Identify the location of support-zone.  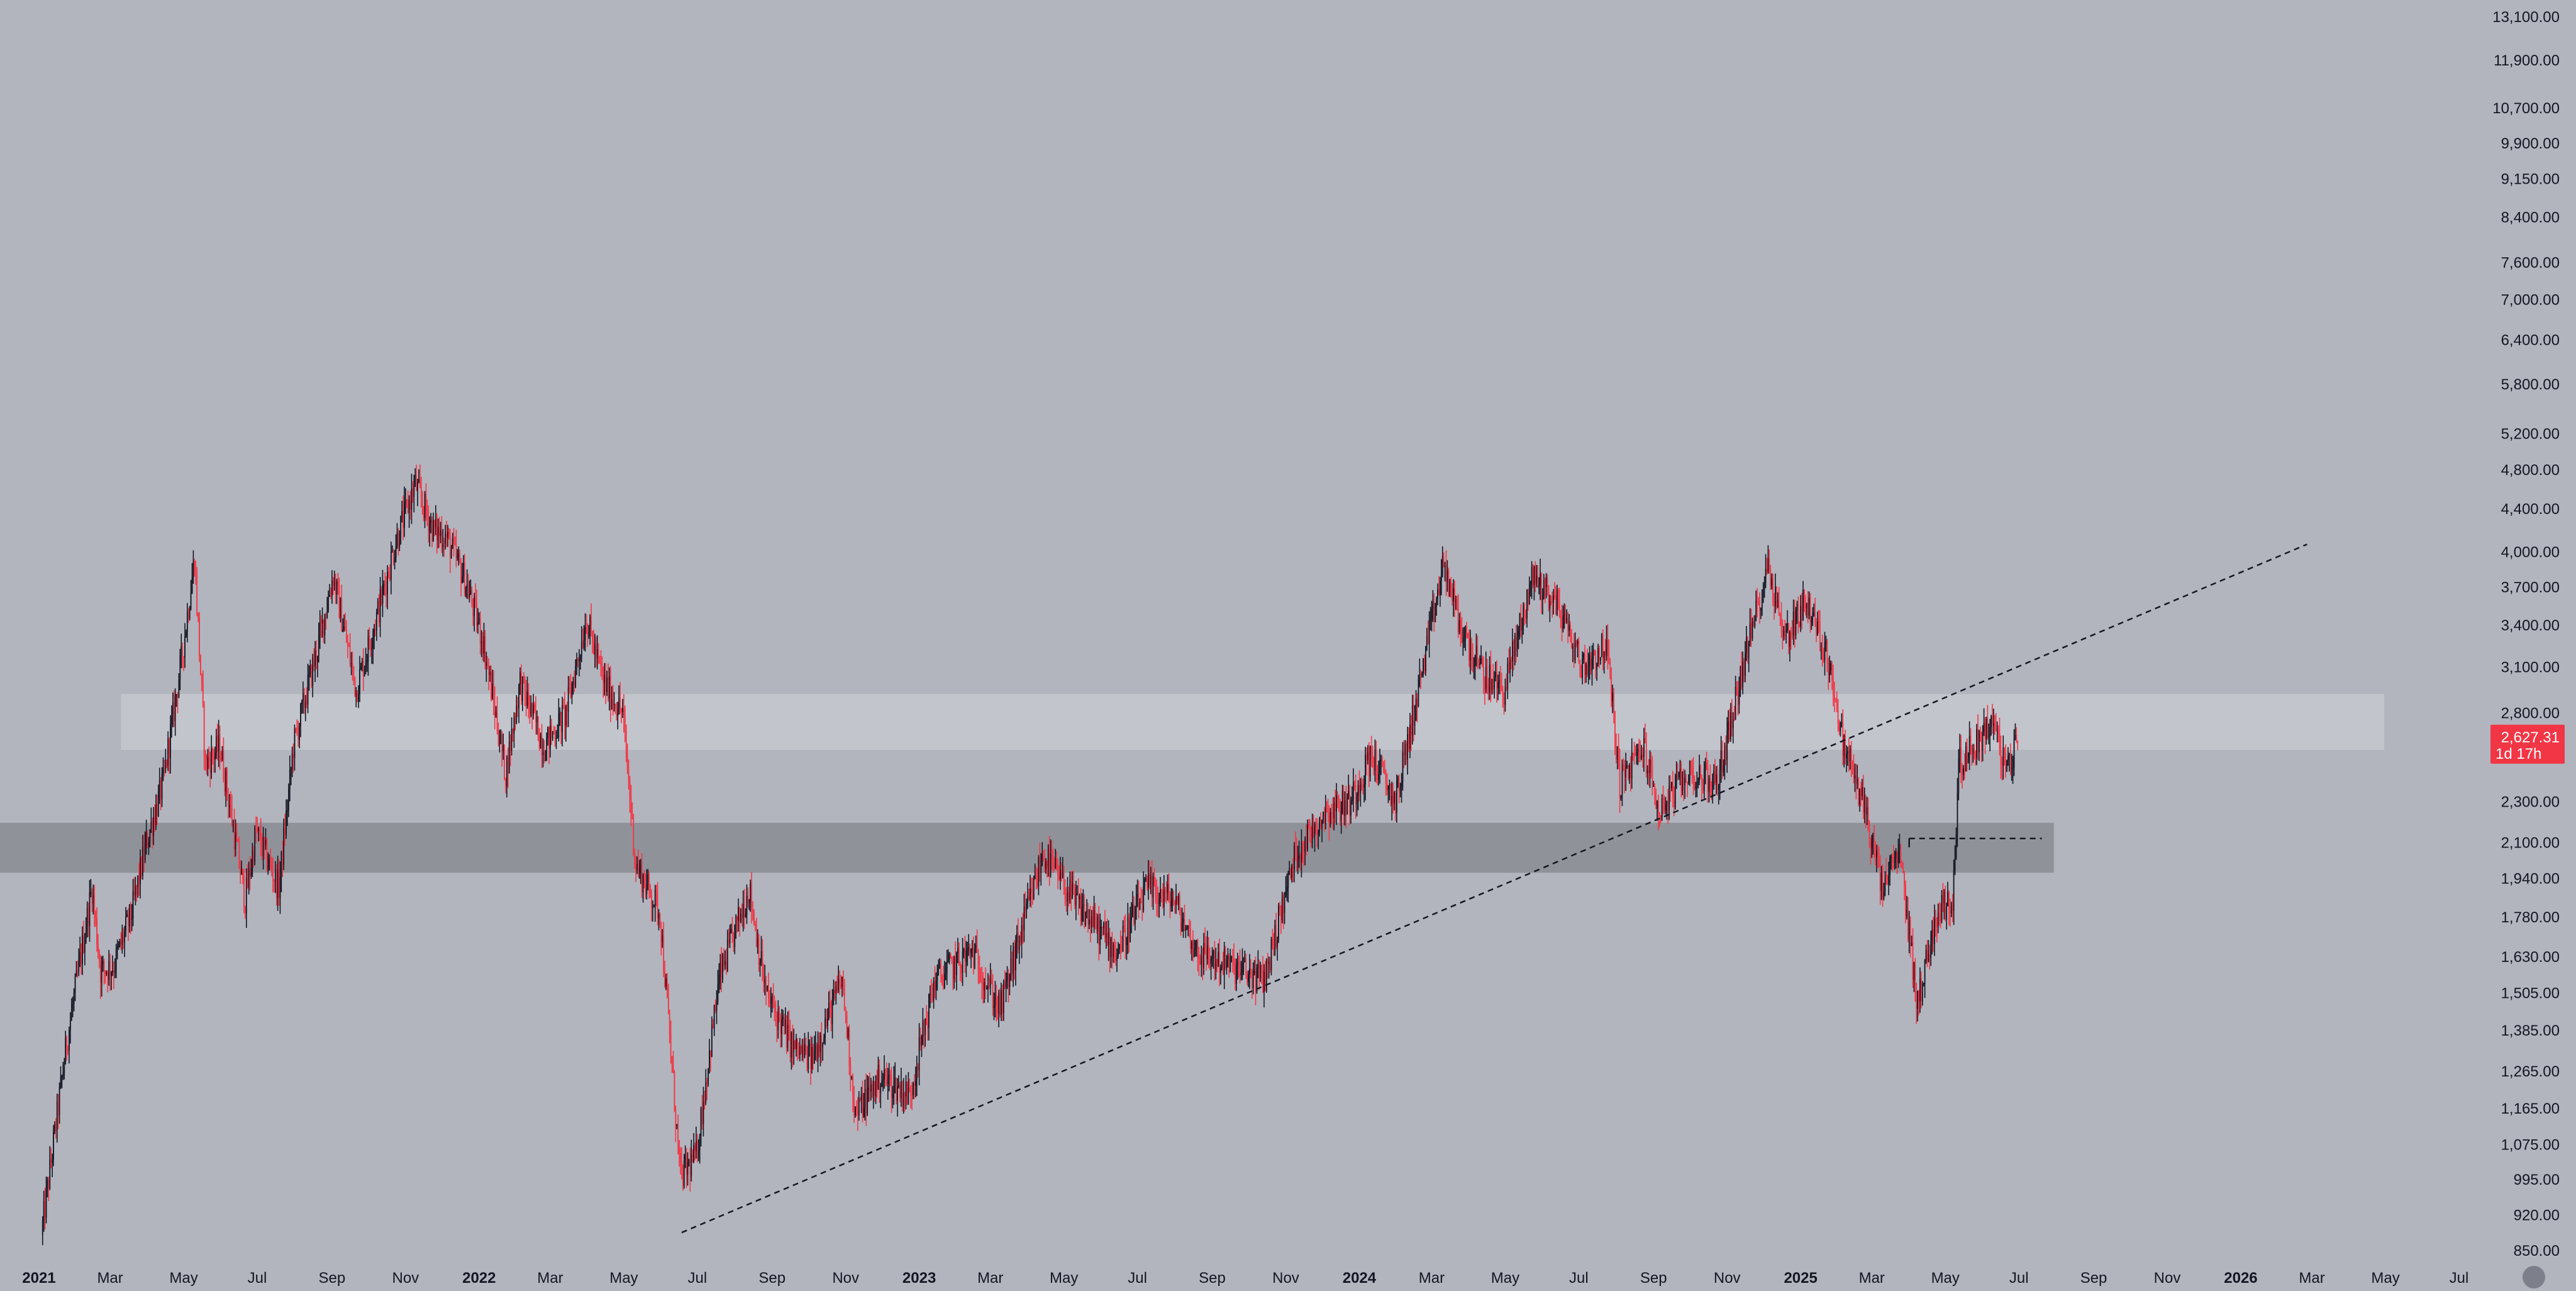
(1027, 847).